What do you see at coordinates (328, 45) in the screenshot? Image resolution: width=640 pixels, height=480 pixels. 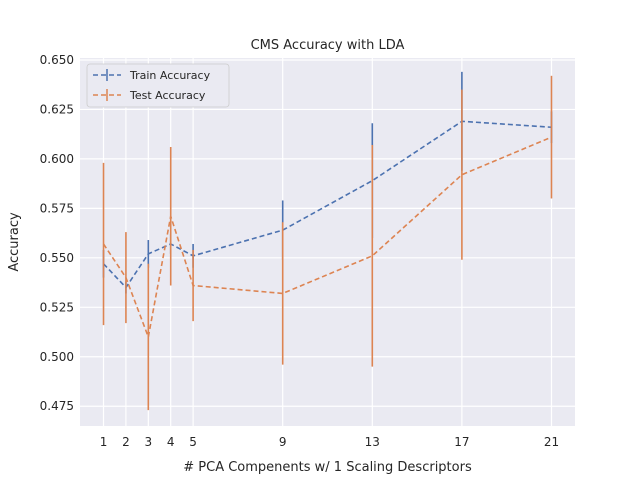 I see `chart-title: CMS Accuracy with LDA` at bounding box center [328, 45].